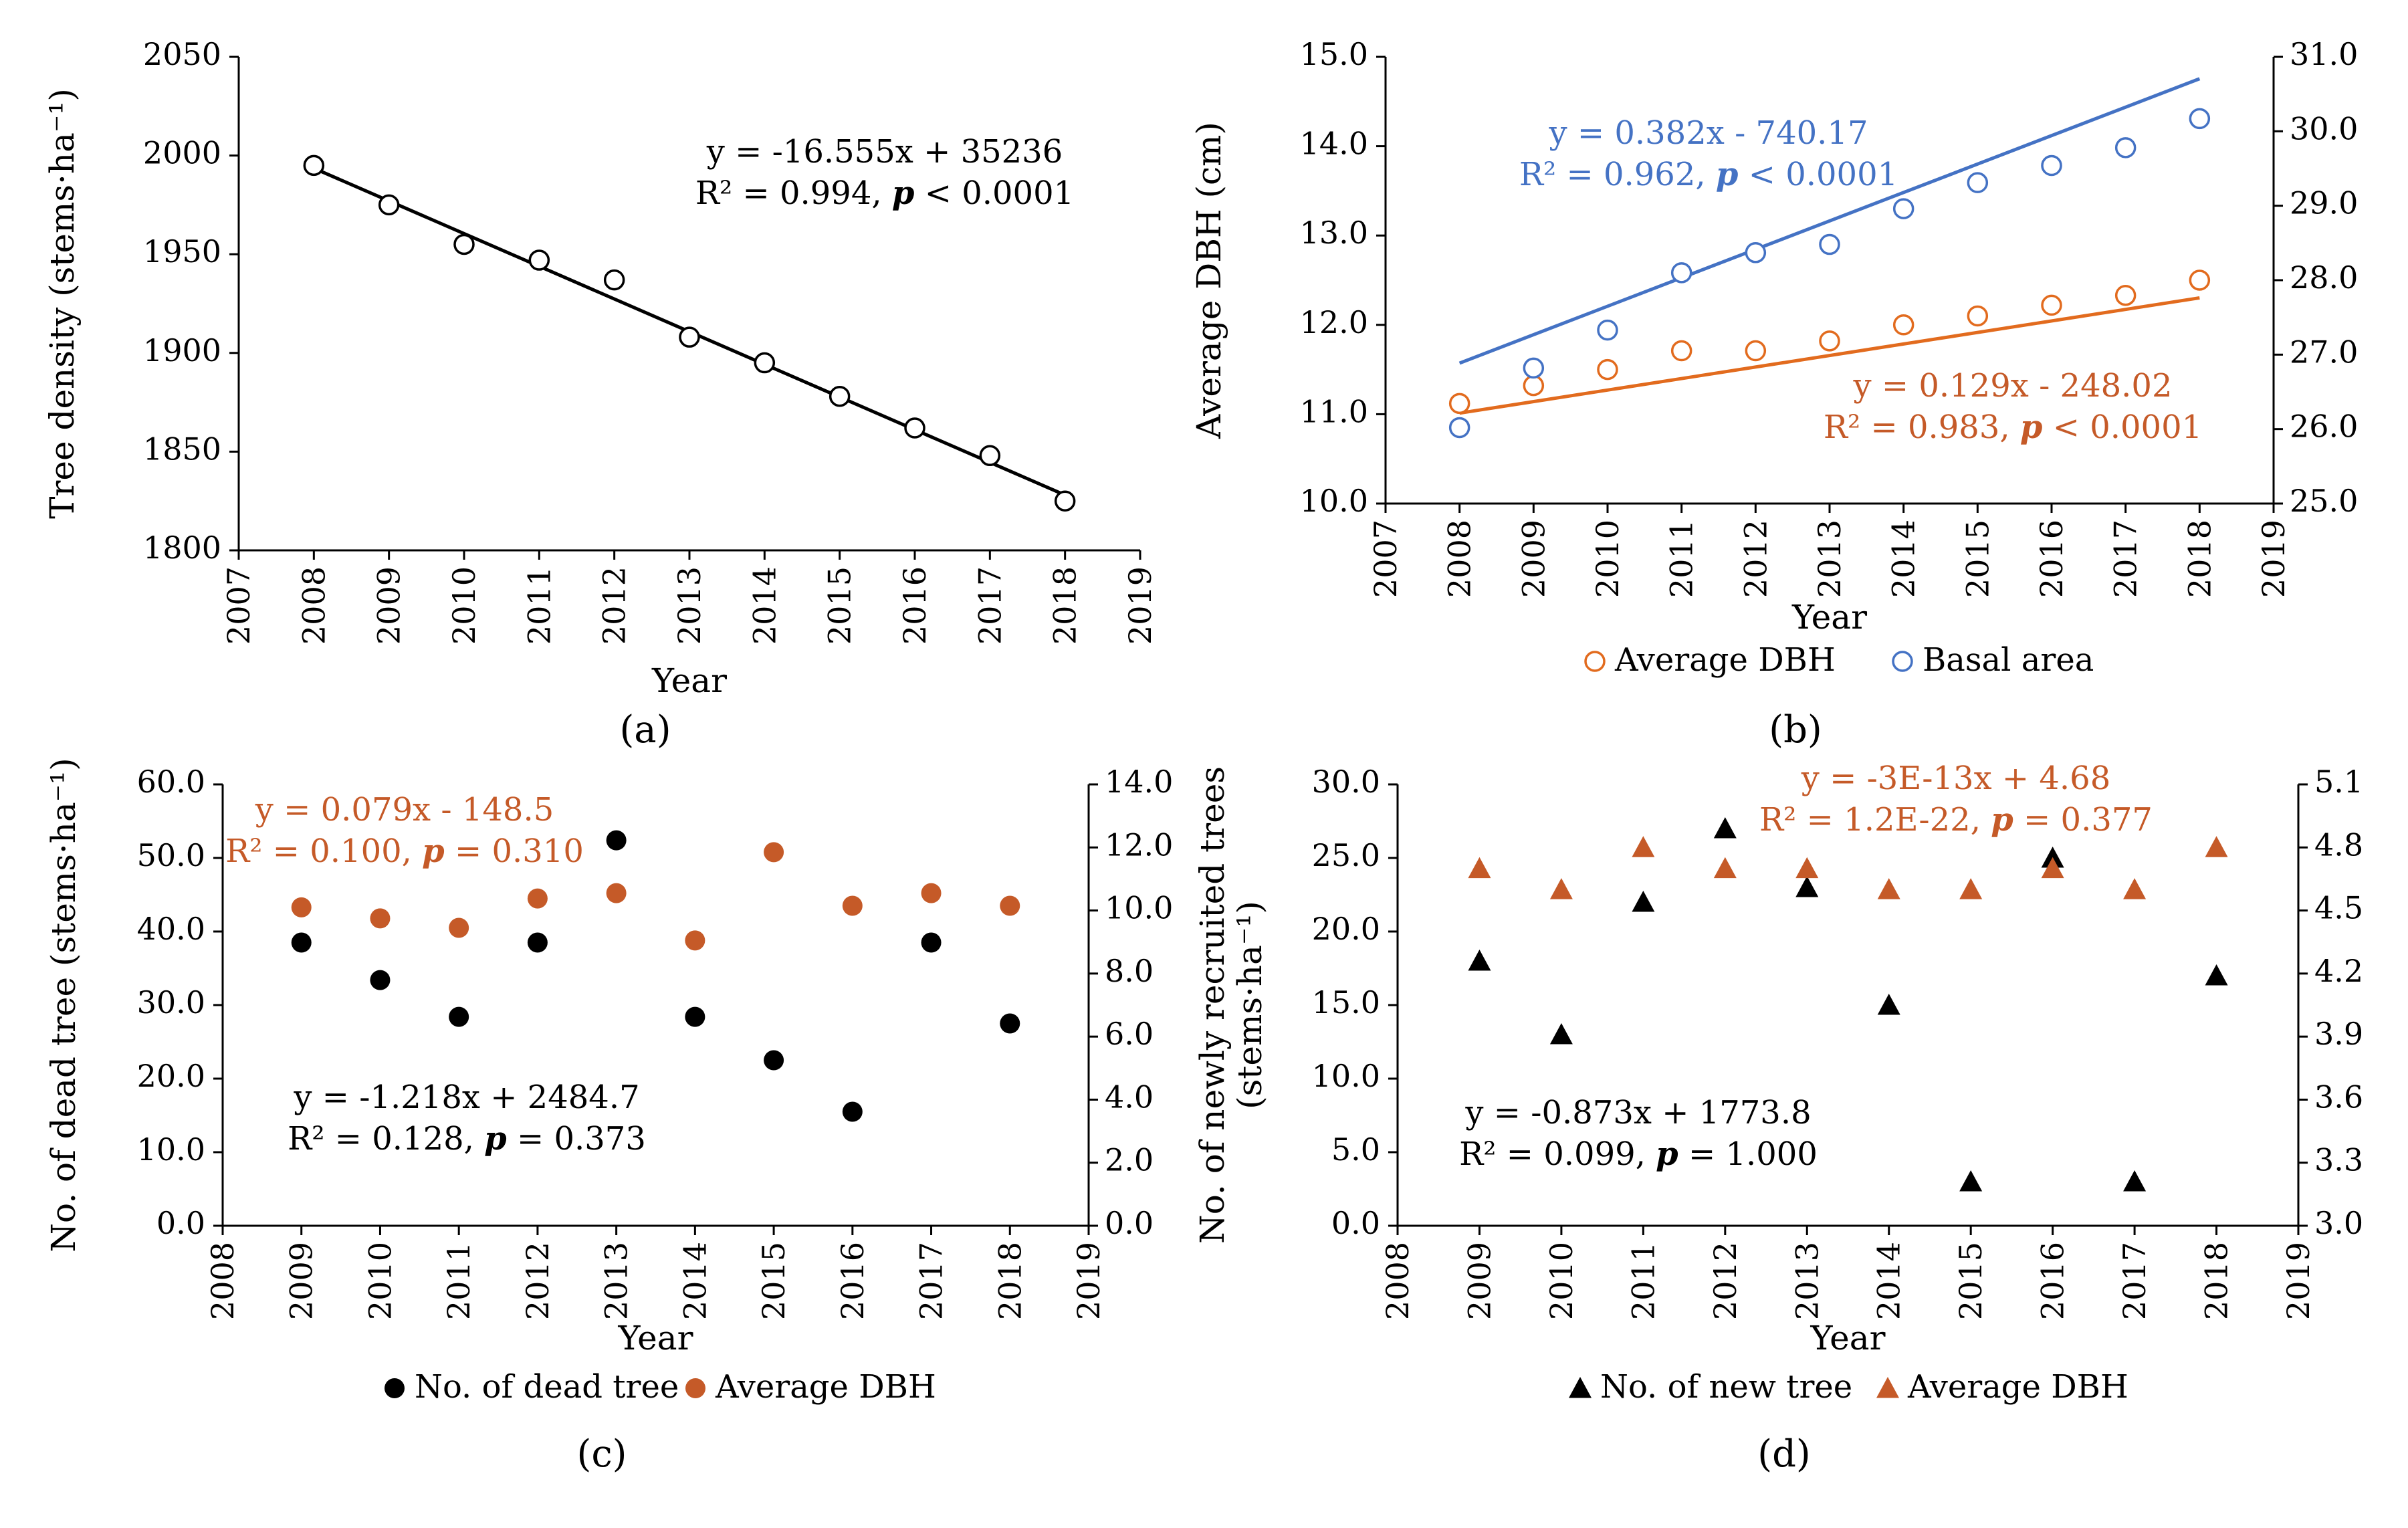 The width and height of the screenshot is (2408, 1528). What do you see at coordinates (2274, 559) in the screenshot?
I see `x-tick-label: 2019` at bounding box center [2274, 559].